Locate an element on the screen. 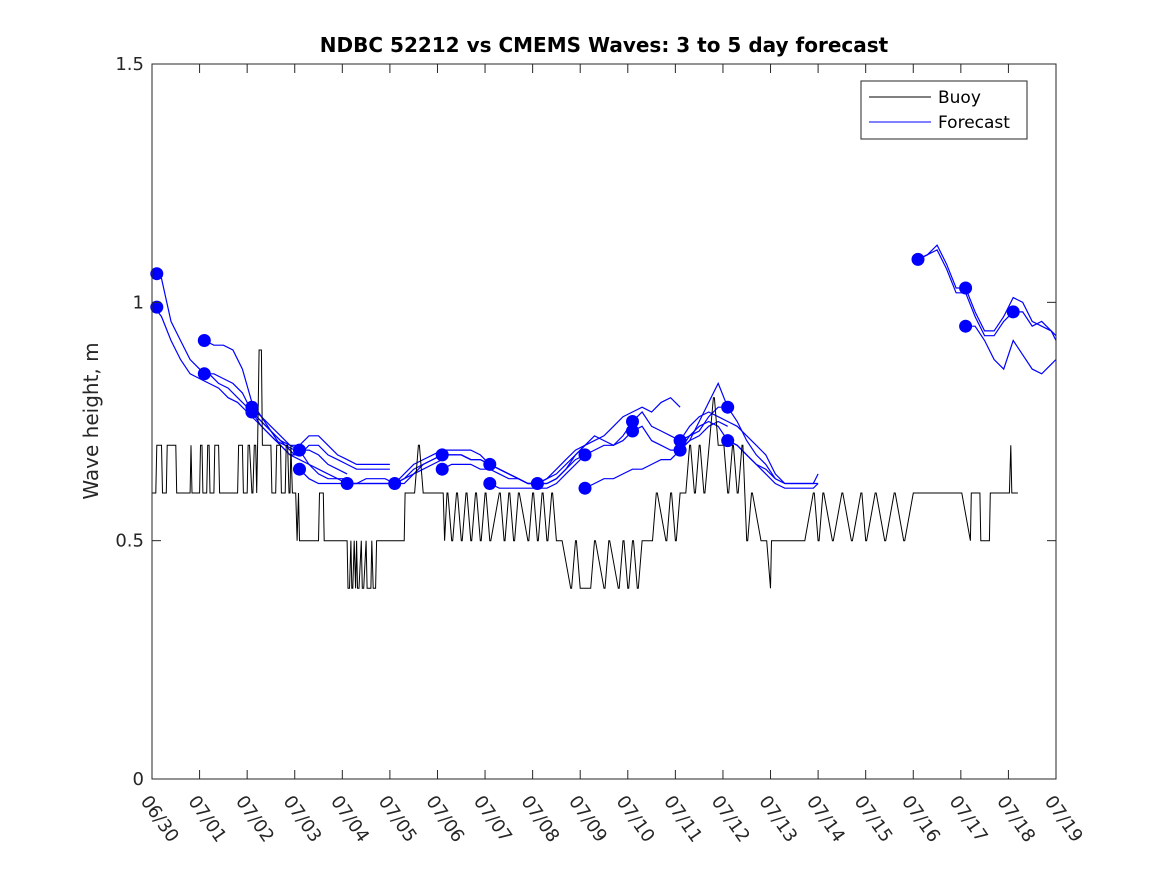  y-tick-label-3: 1.5 is located at coordinates (129, 64).